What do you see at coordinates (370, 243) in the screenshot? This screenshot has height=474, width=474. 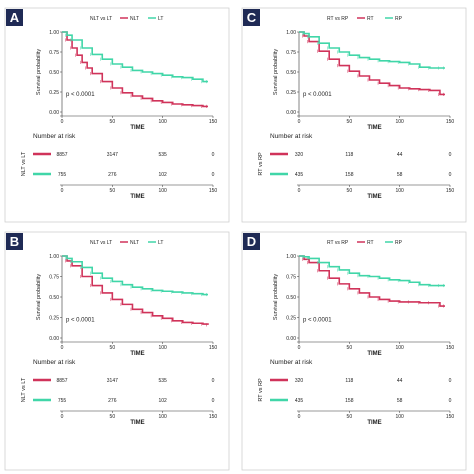 I see `legend-label-rt: RT` at bounding box center [370, 243].